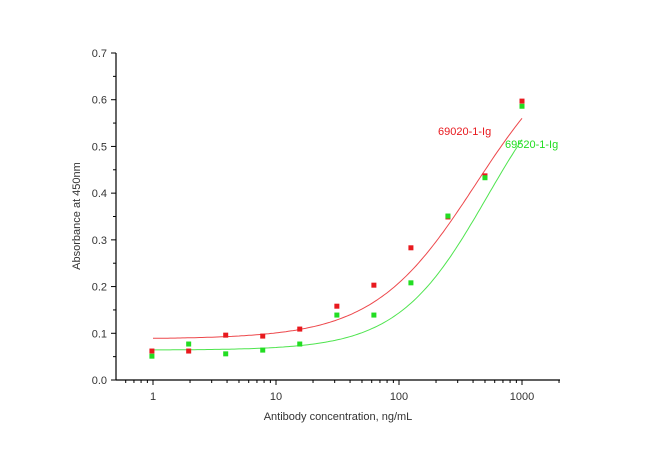  What do you see at coordinates (99, 54) in the screenshot?
I see `y-tick-label: 0.7` at bounding box center [99, 54].